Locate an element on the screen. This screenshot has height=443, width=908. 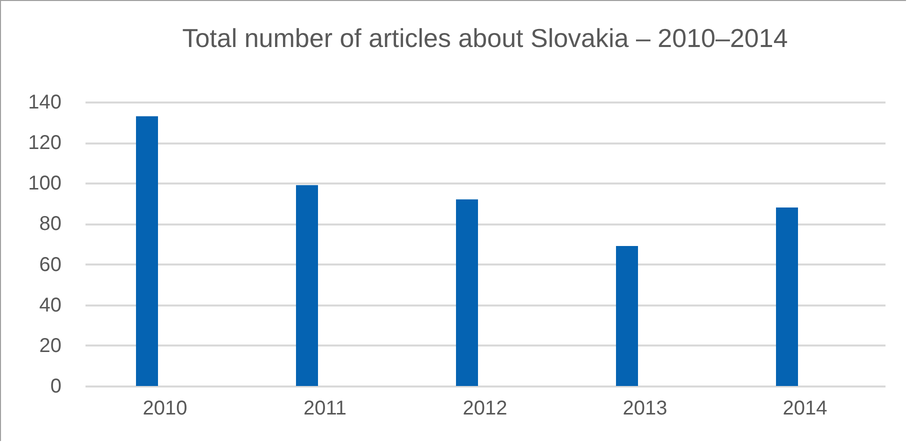
y-tick-label: 80 is located at coordinates (50, 224).